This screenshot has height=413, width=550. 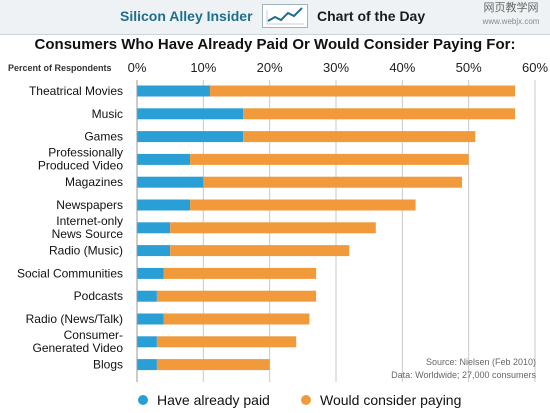 I want to click on tick-label: 50%, so click(x=469, y=67).